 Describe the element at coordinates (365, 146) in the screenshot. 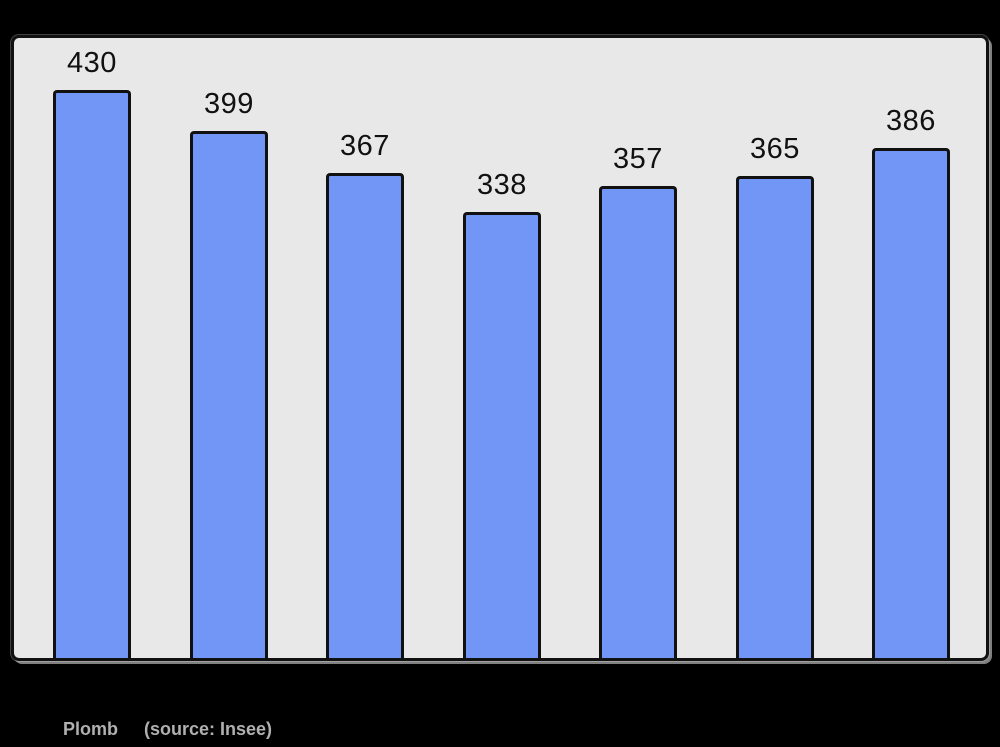

I see `bar-value-label: 367` at that location.